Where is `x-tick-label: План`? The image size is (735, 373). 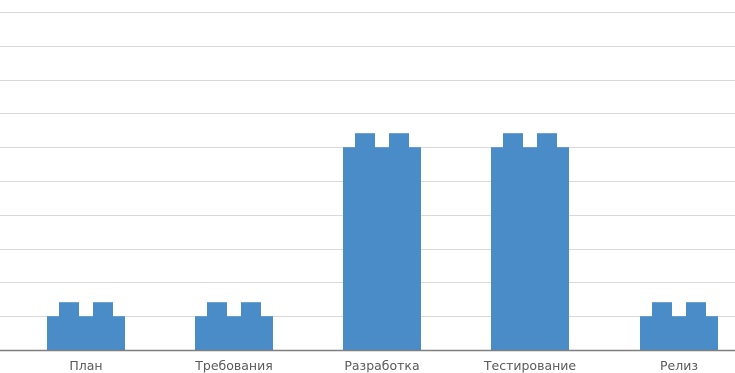
x-tick-label: План is located at coordinates (85, 365).